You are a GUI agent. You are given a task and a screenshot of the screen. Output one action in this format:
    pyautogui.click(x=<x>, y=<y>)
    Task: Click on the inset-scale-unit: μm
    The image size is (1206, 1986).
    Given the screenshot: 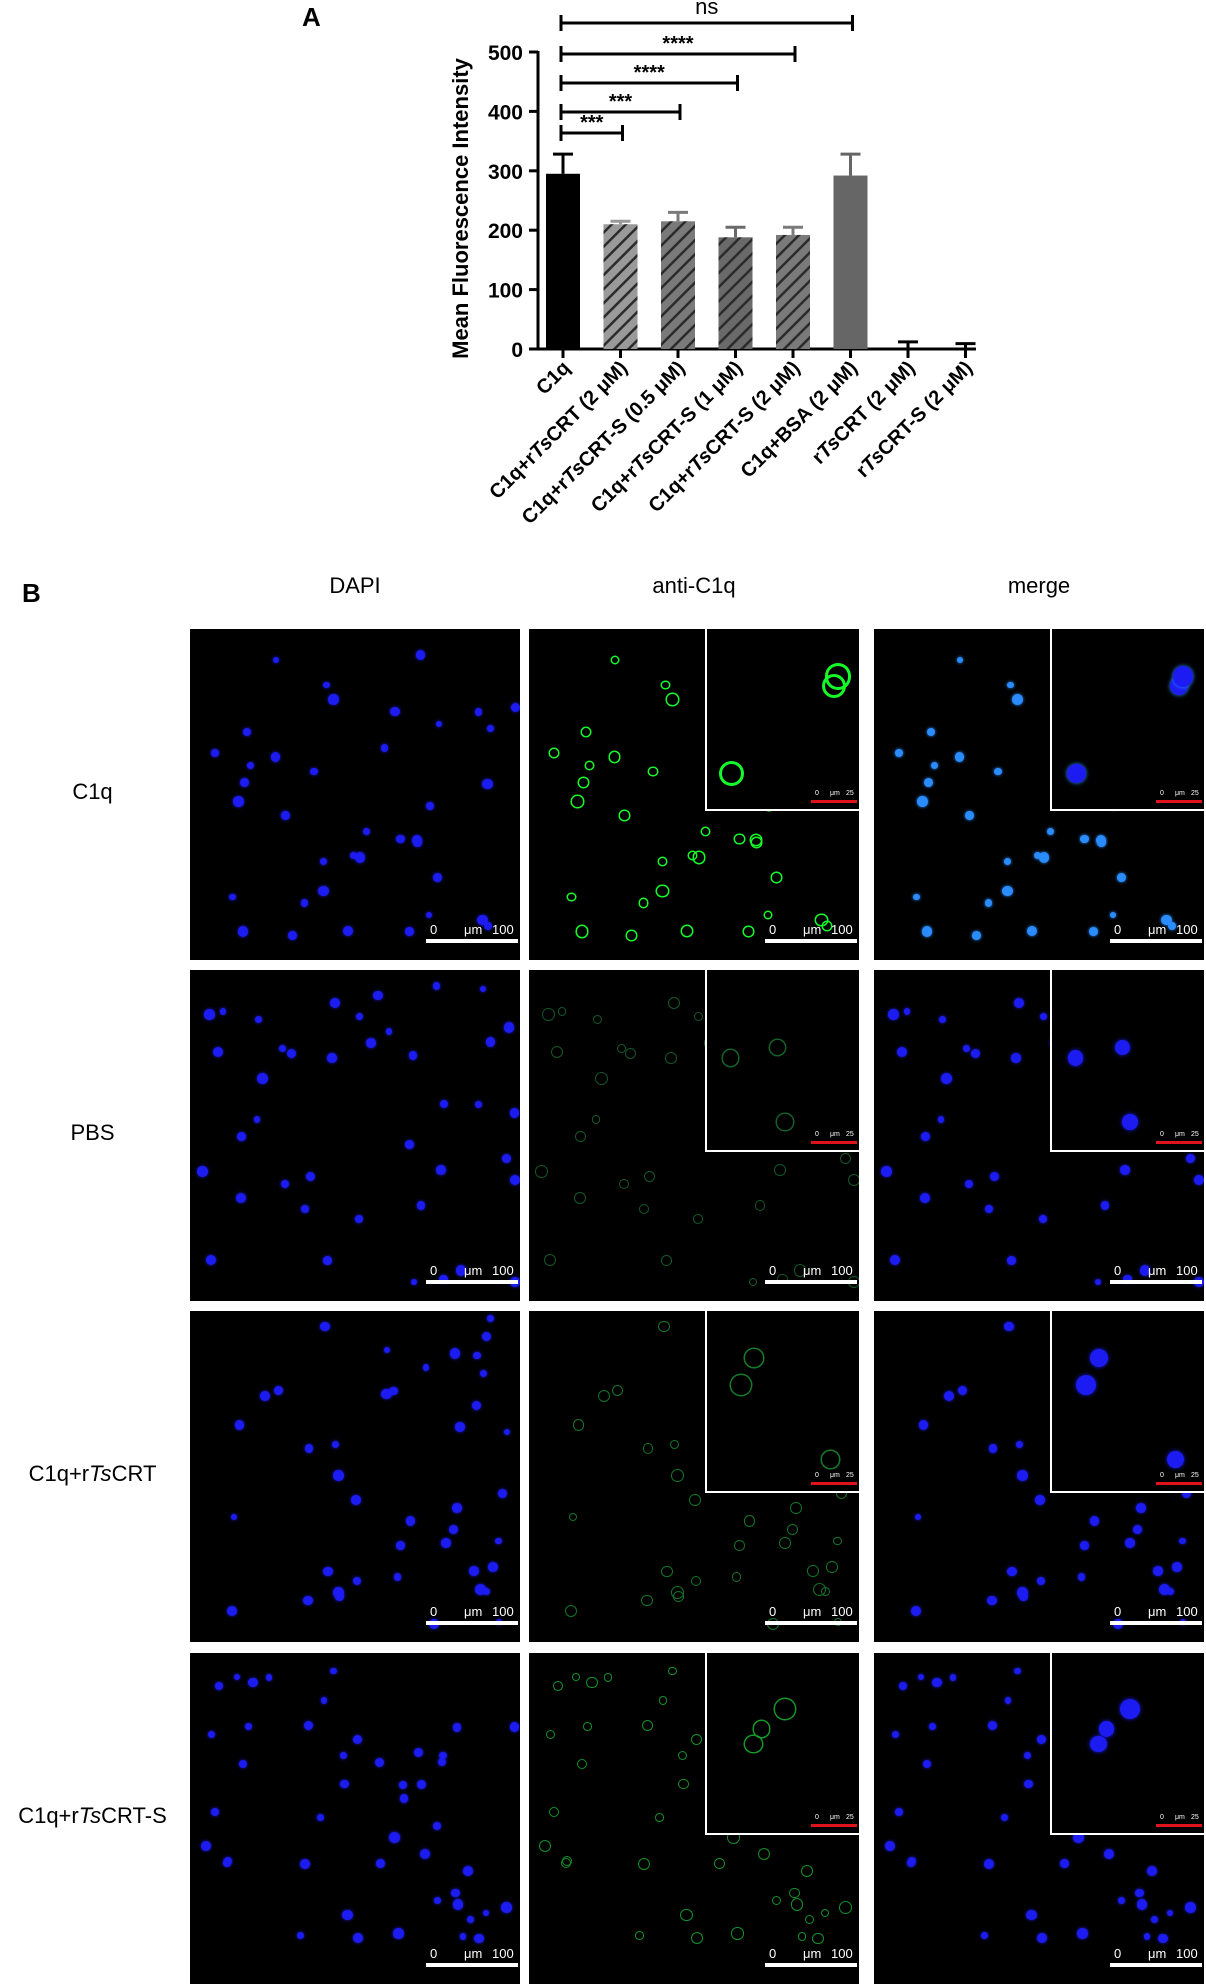 What is the action you would take?
    pyautogui.click(x=1180, y=1817)
    